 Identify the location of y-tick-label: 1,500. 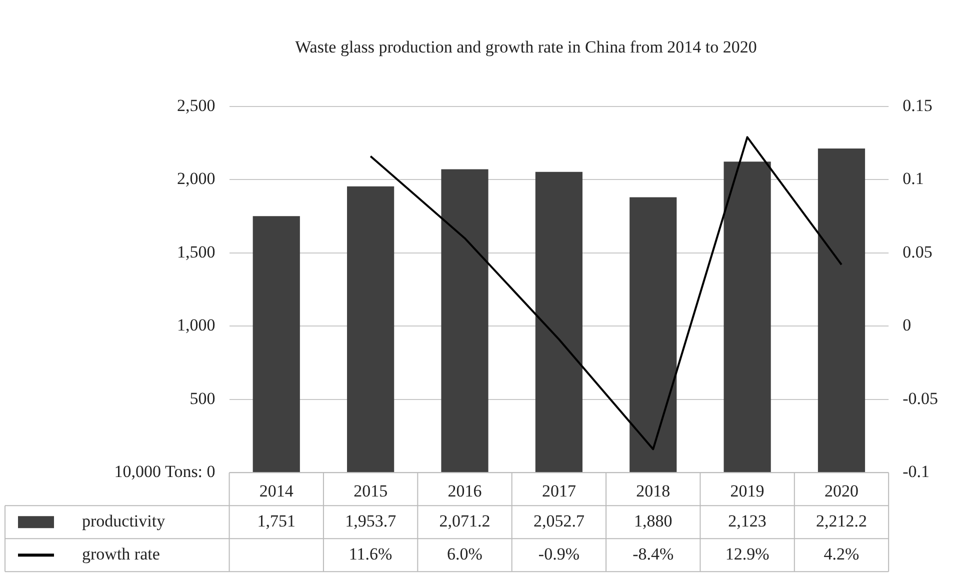
(196, 252).